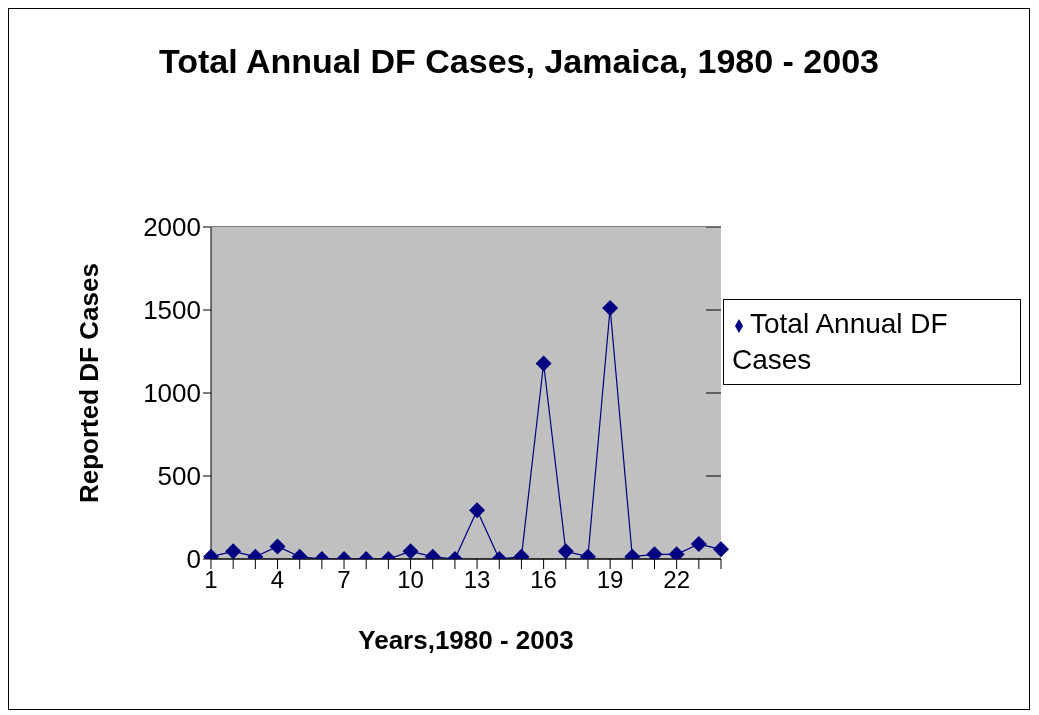 This screenshot has height=715, width=1039. Describe the element at coordinates (211, 580) in the screenshot. I see `x-tick-label: 1` at that location.